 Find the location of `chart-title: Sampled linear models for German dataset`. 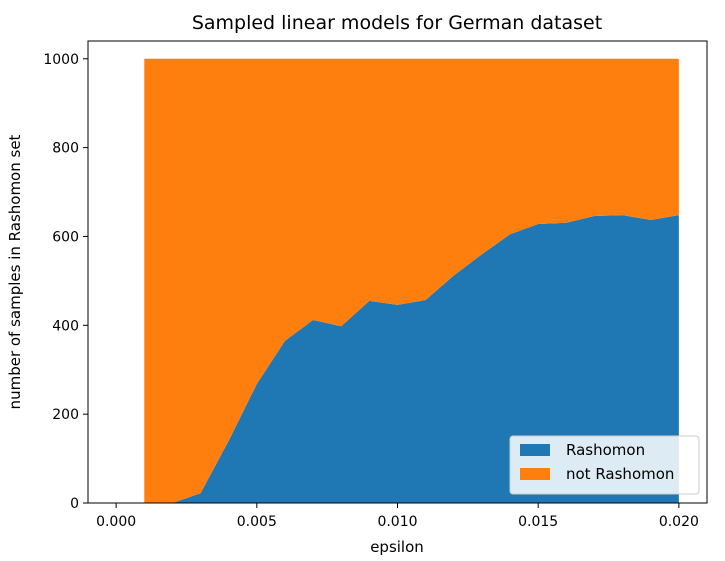

chart-title: Sampled linear models for German dataset is located at coordinates (397, 23).